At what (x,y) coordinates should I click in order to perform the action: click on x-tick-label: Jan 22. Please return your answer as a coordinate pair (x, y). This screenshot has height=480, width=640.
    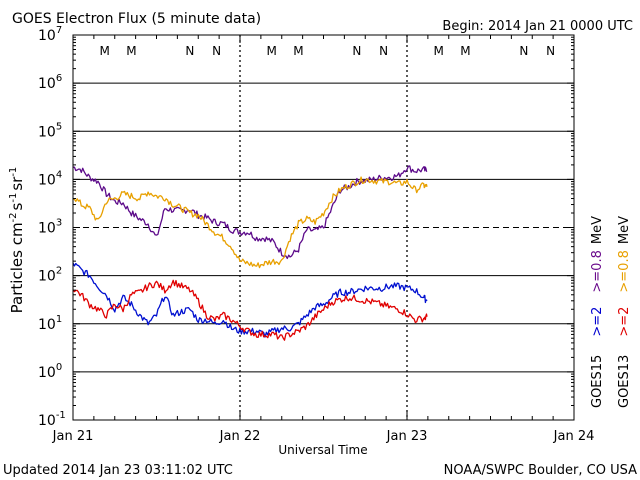
    Looking at the image, I should click on (240, 436).